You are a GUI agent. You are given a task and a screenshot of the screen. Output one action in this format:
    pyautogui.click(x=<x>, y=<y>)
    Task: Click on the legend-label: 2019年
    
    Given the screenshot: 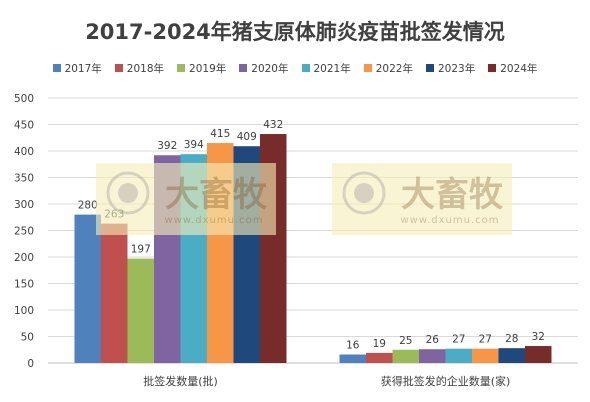 What is the action you would take?
    pyautogui.click(x=208, y=68)
    